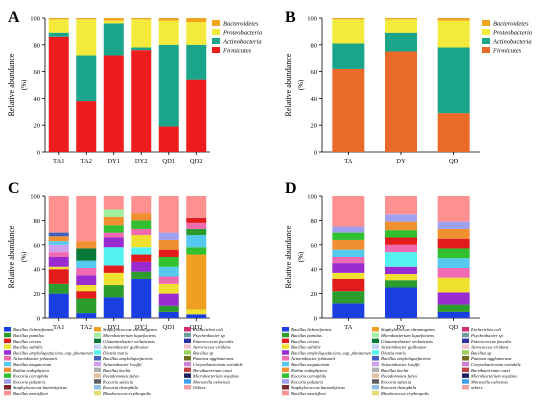 The width and height of the screenshot is (550, 407). I want to click on x-tick-label: TA1, so click(58, 327).